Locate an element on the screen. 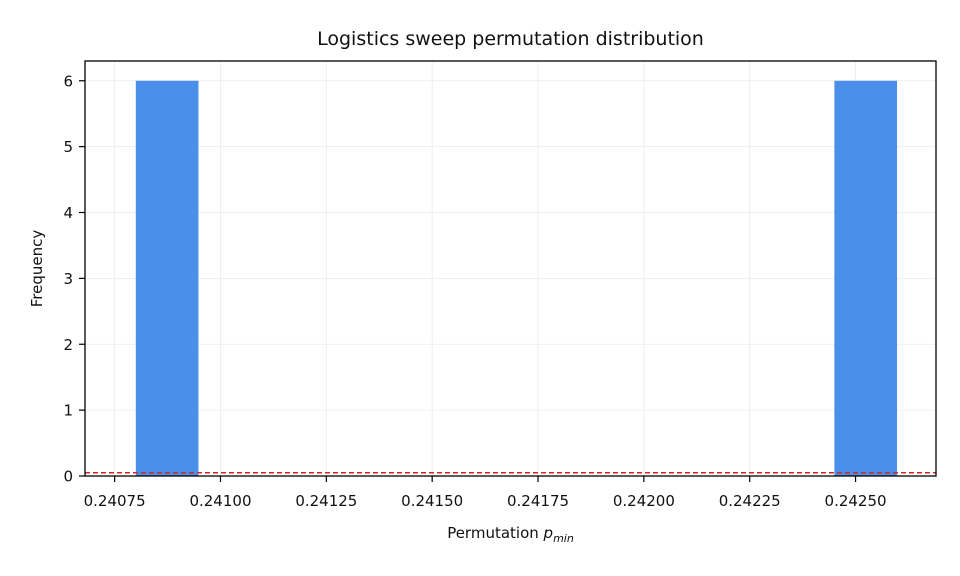 This screenshot has width=960, height=576. y-tick-label: 2 is located at coordinates (68, 345).